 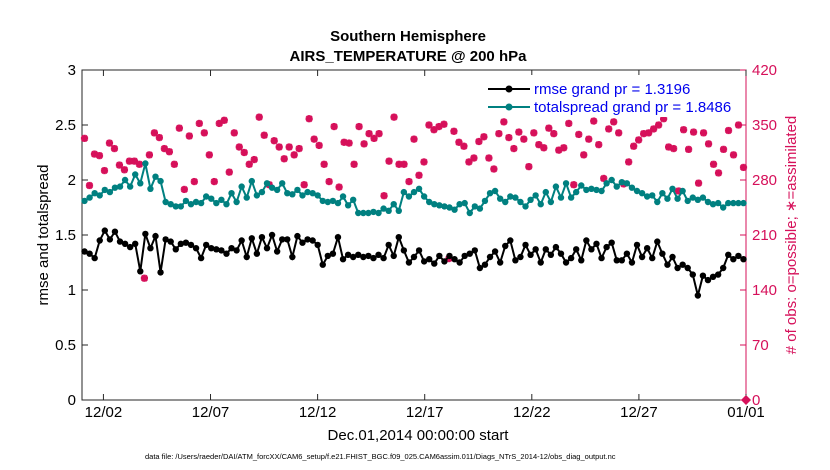 I want to click on x-tick-label: 12/27, so click(x=639, y=412).